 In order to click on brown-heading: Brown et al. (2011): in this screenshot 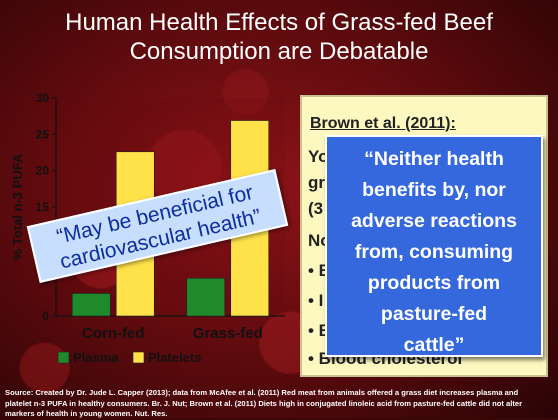, I will do `click(383, 123)`.